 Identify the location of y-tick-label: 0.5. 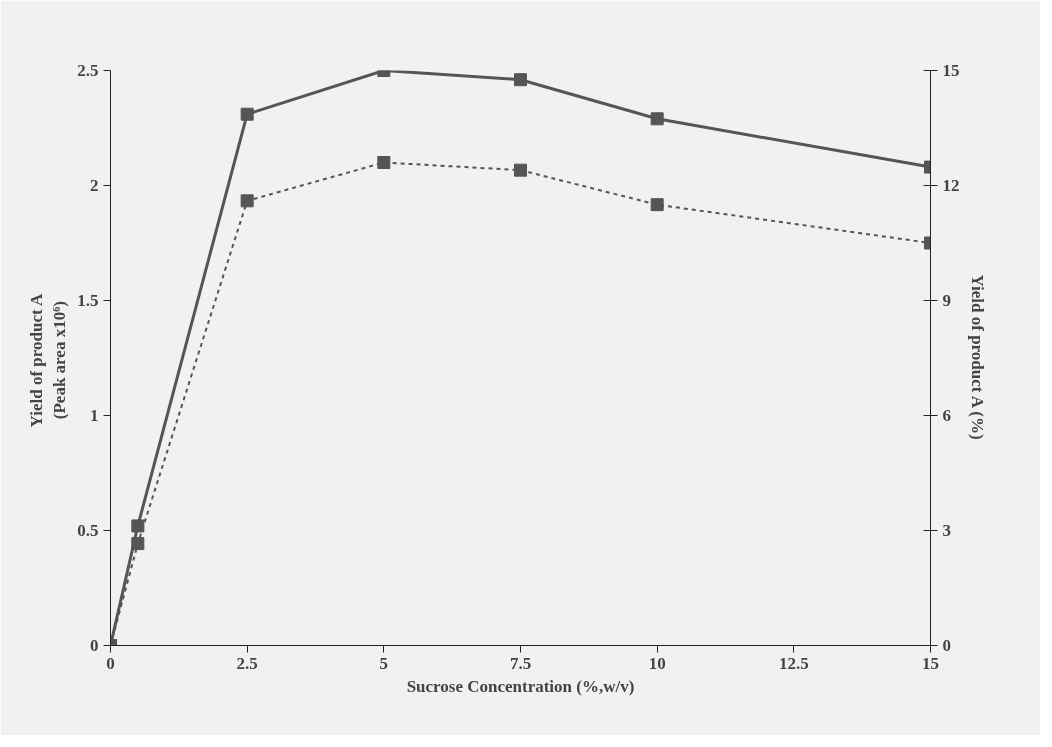
(88, 530).